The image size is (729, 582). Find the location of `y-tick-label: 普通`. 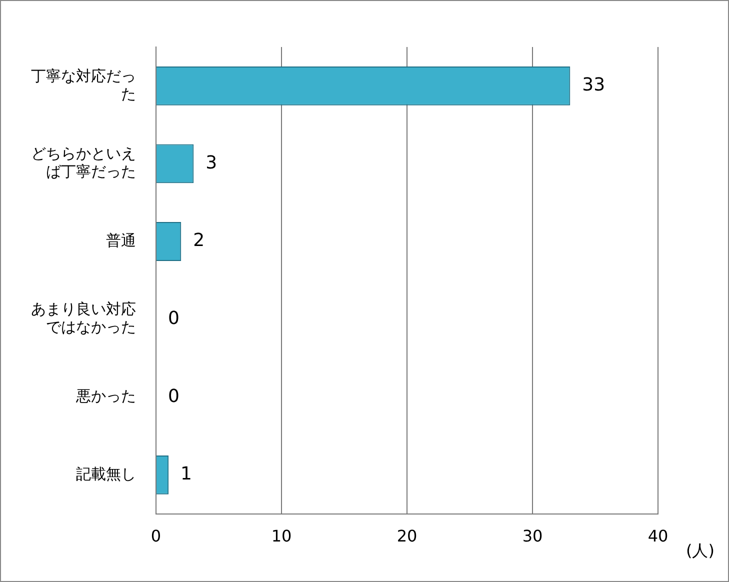

y-tick-label: 普通 is located at coordinates (121, 240).